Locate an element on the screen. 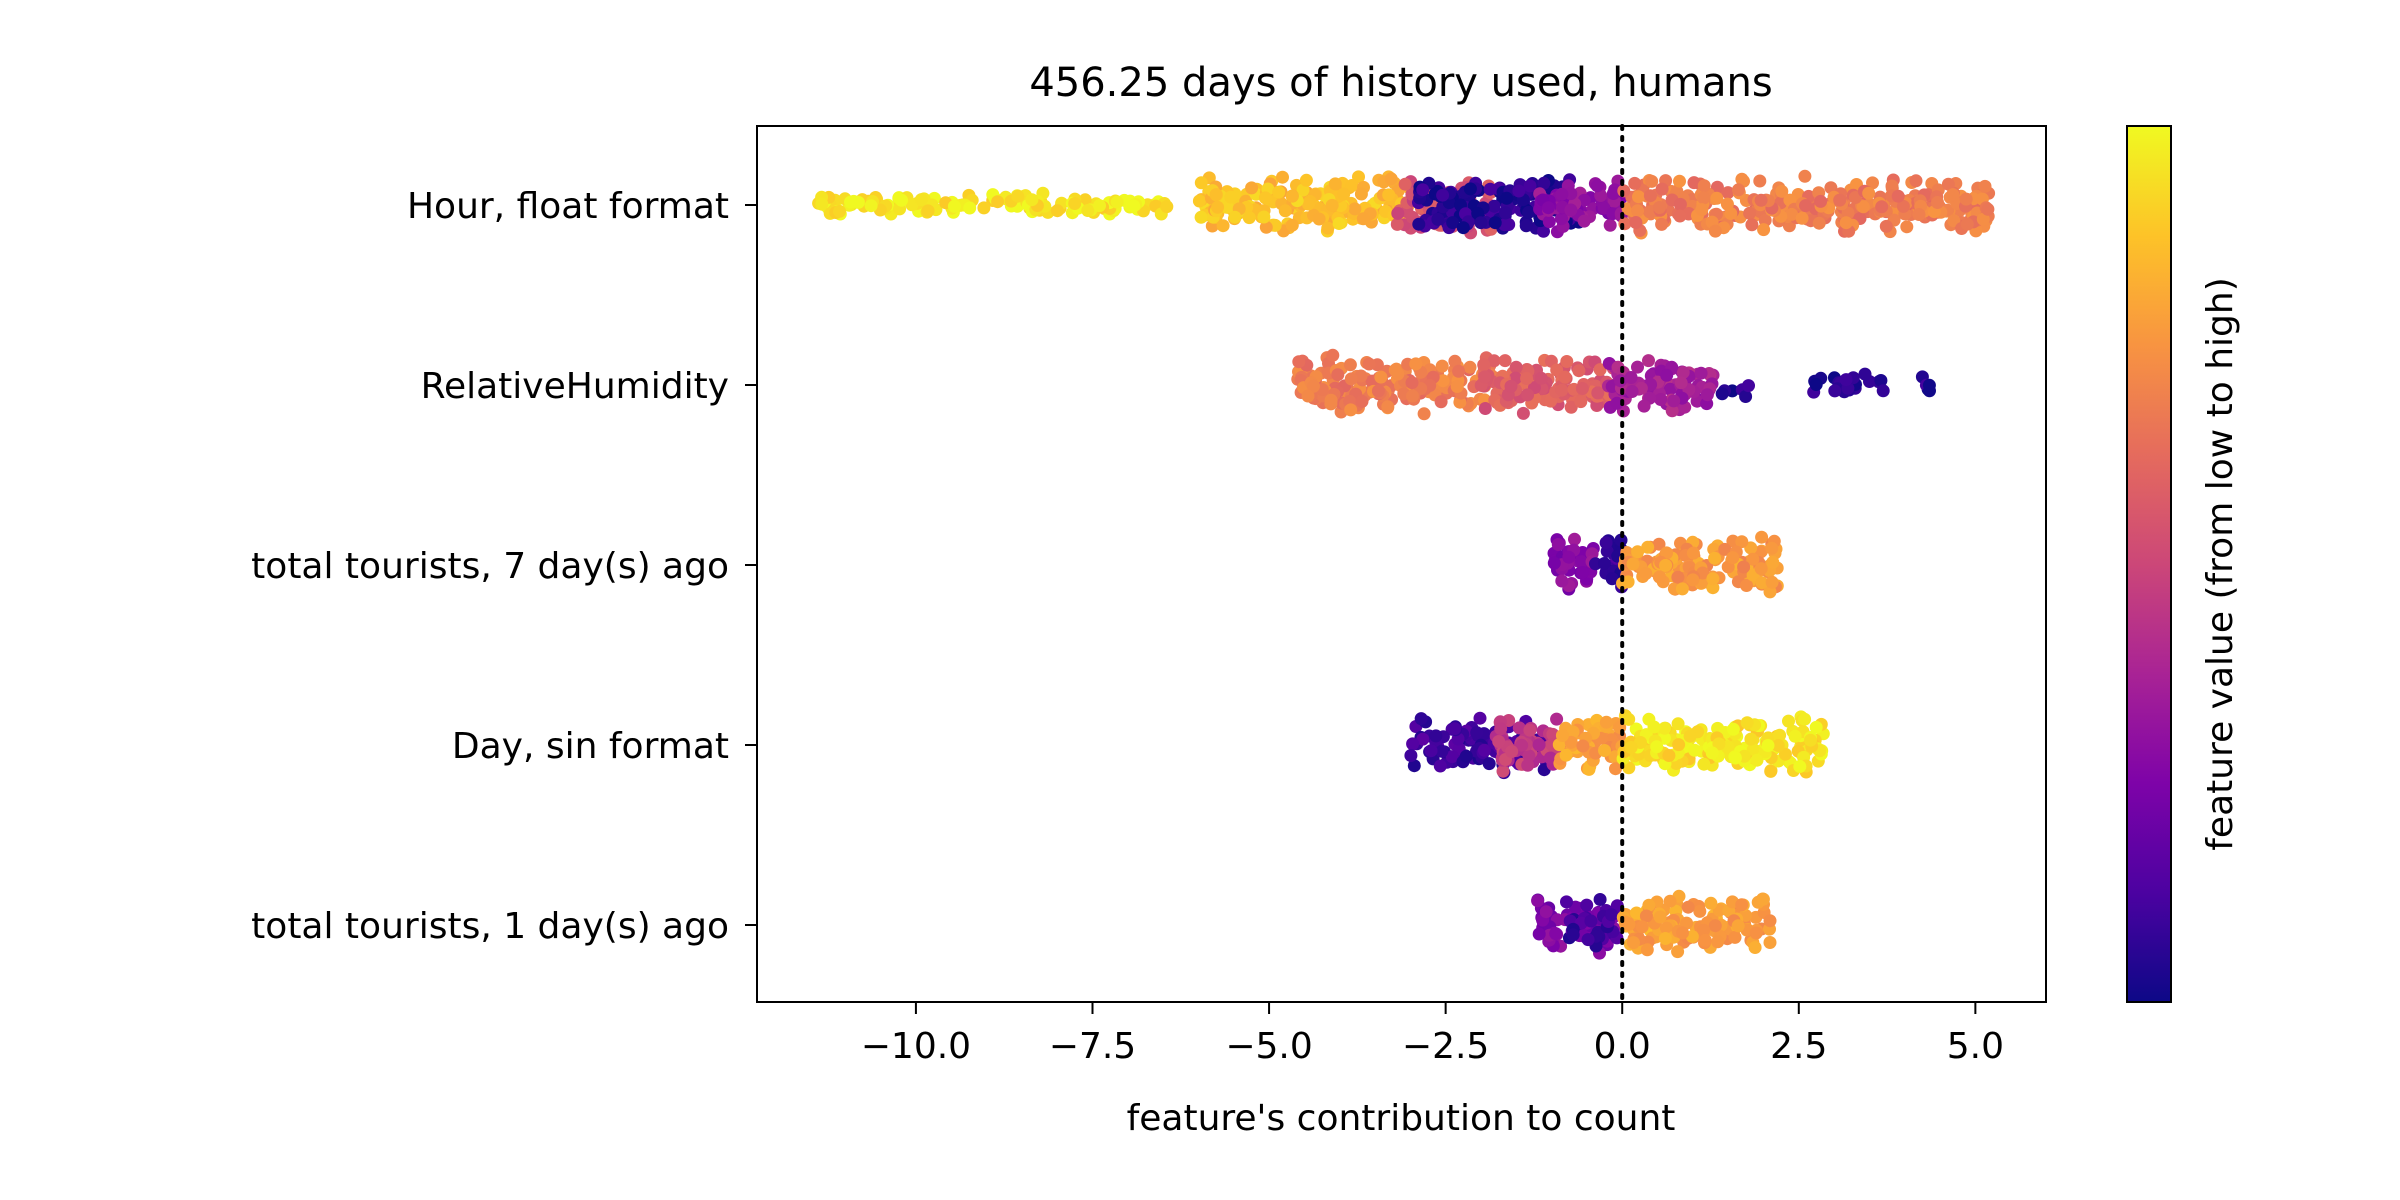 This screenshot has width=2400, height=1200. x-axis-label: feature's contribution to count is located at coordinates (1401, 1118).